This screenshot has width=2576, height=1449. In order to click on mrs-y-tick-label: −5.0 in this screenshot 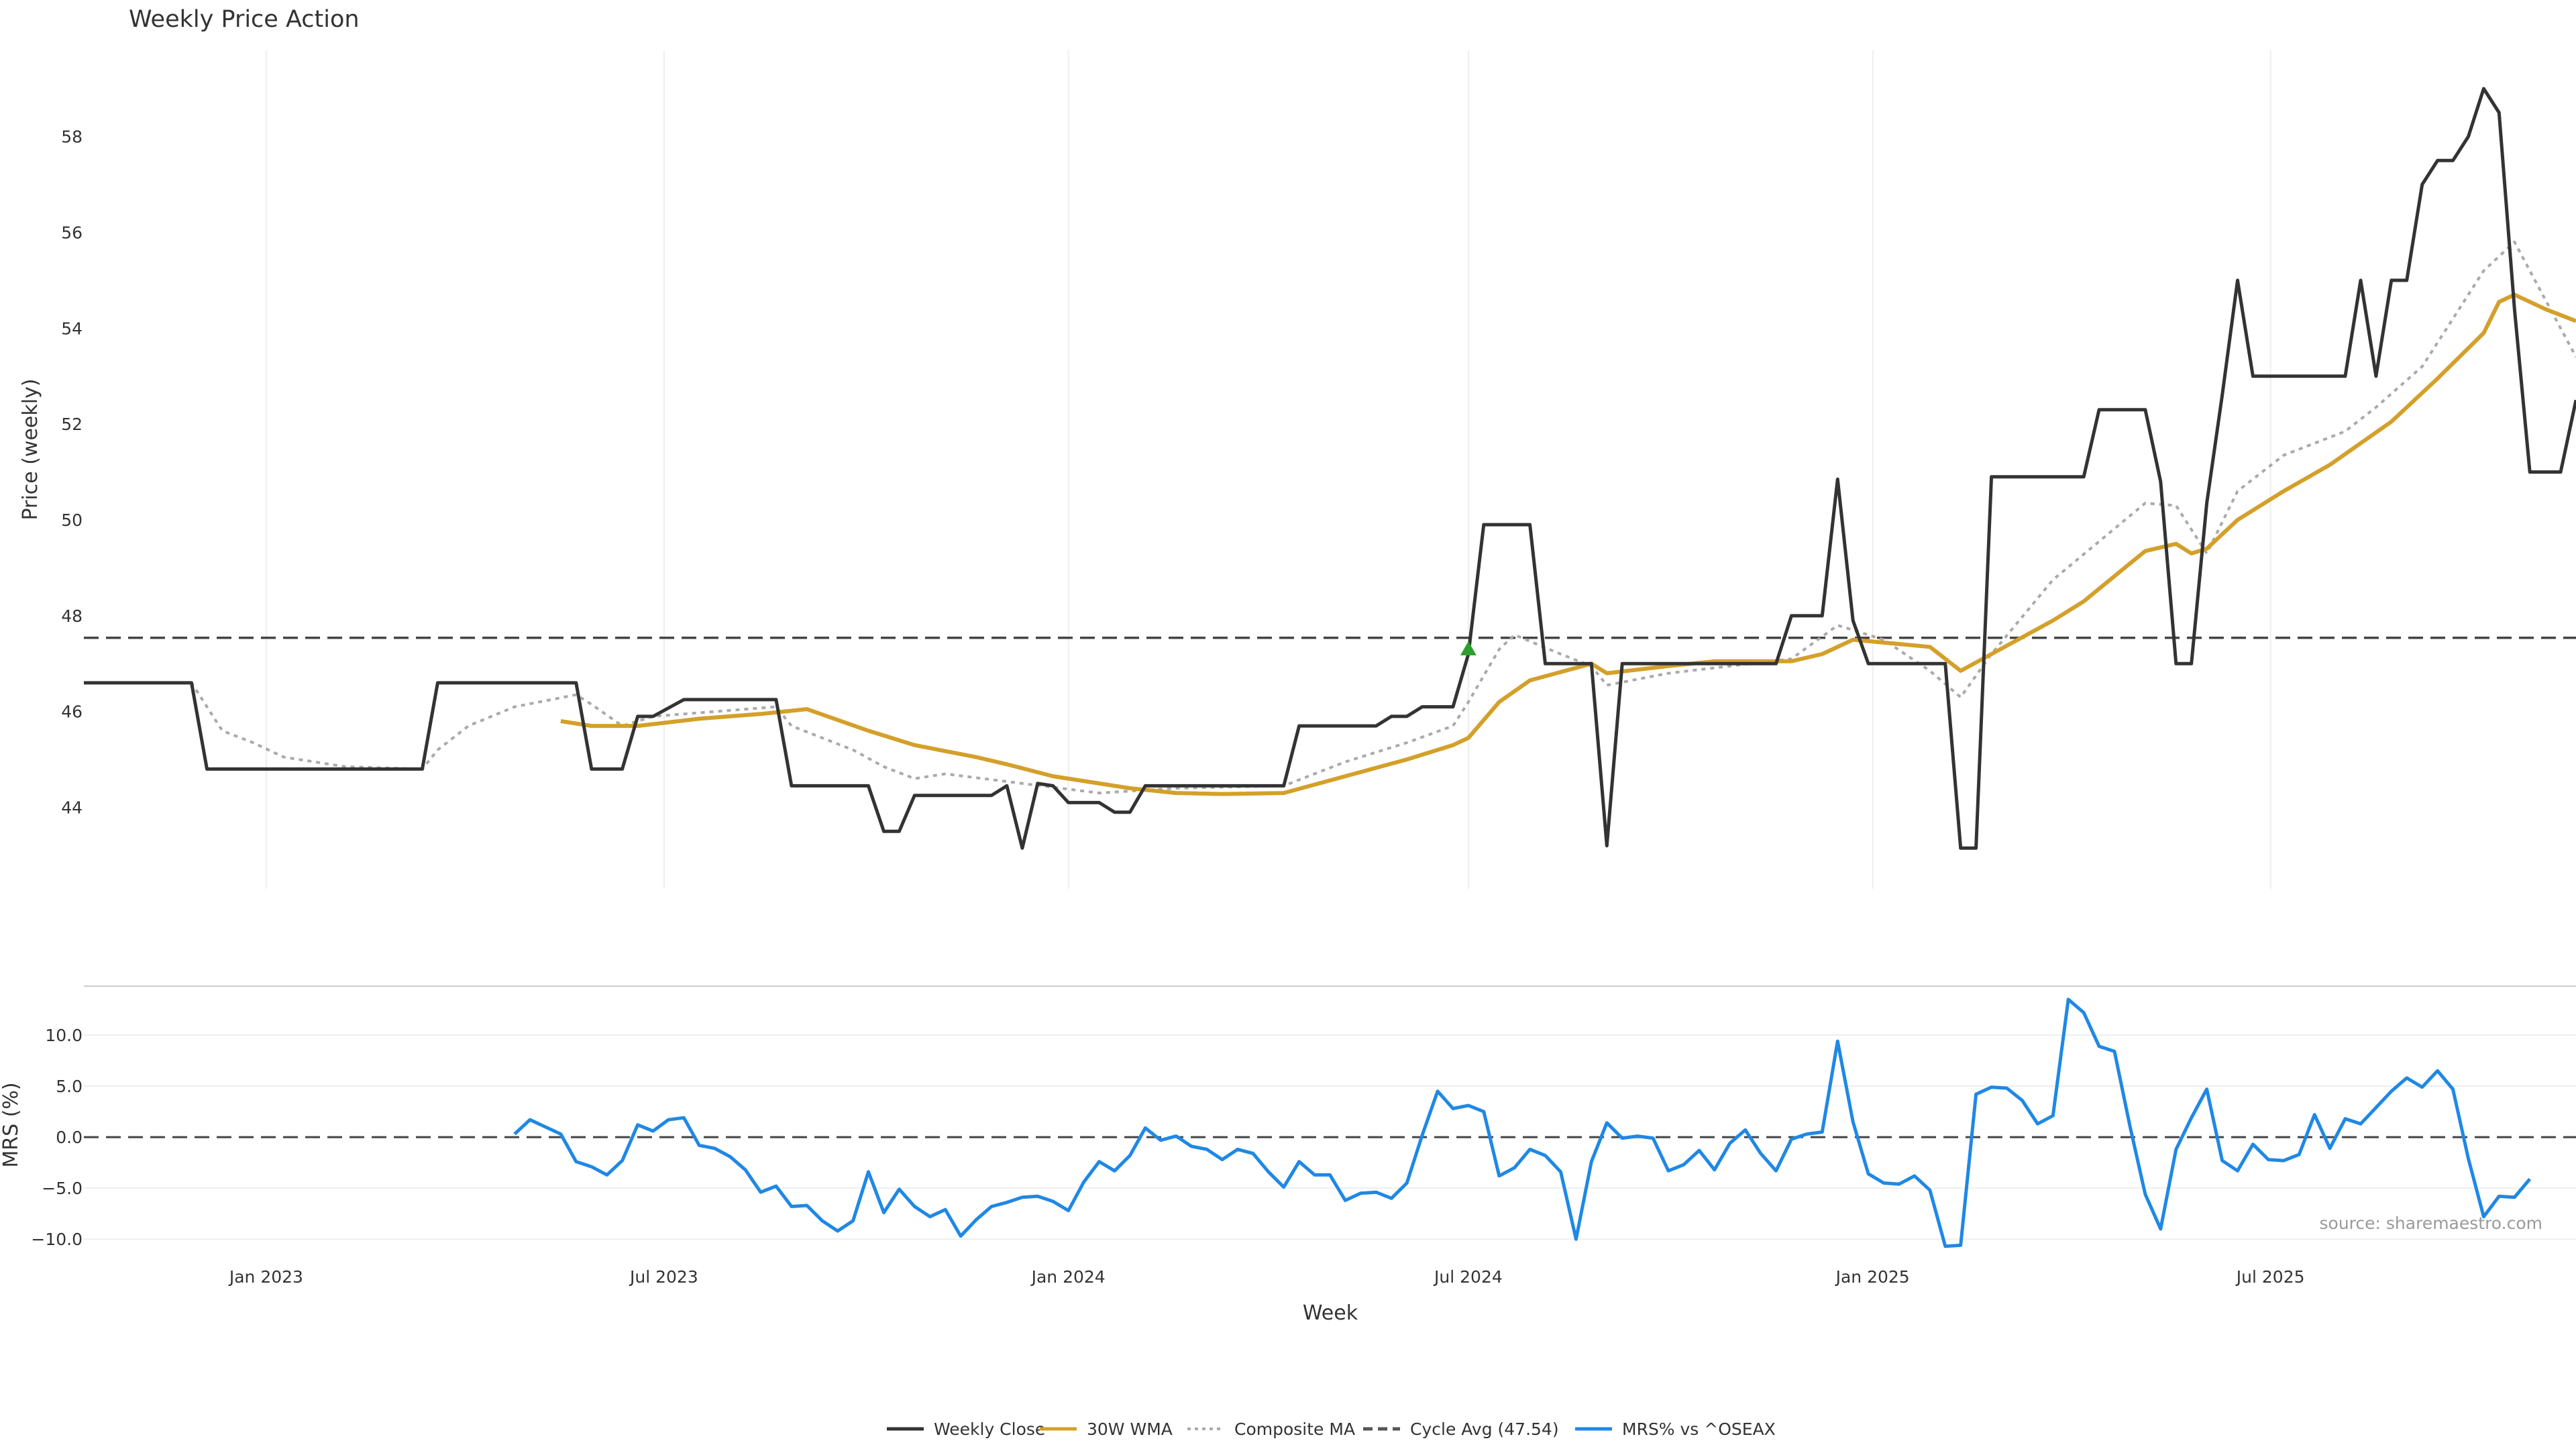, I will do `click(62, 1188)`.